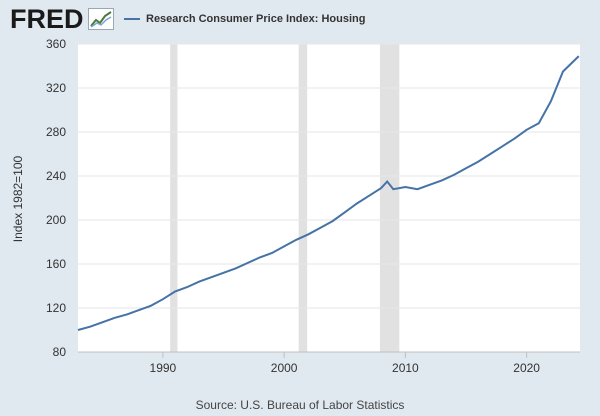 Image resolution: width=600 pixels, height=416 pixels. What do you see at coordinates (56, 264) in the screenshot?
I see `y-tick-label: 160` at bounding box center [56, 264].